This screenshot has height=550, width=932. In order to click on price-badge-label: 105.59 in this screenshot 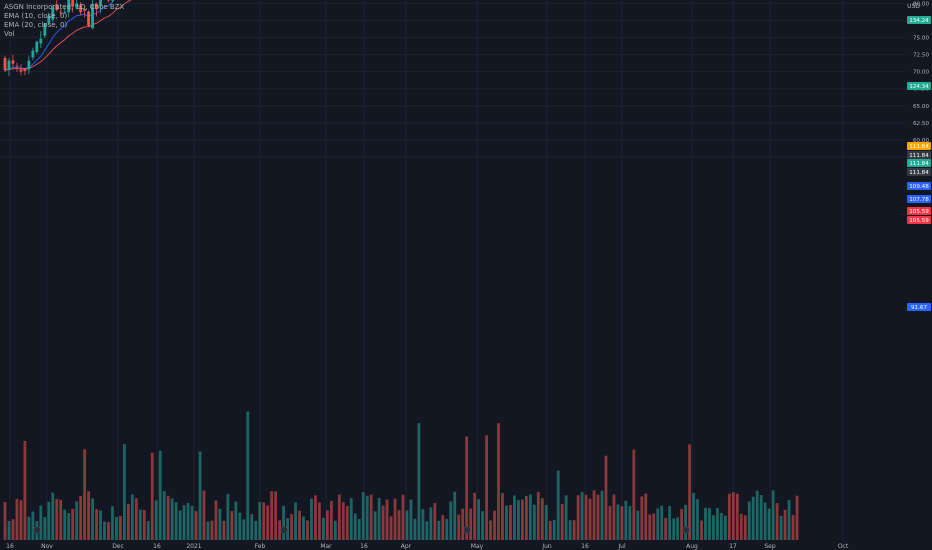, I will do `click(919, 212)`.